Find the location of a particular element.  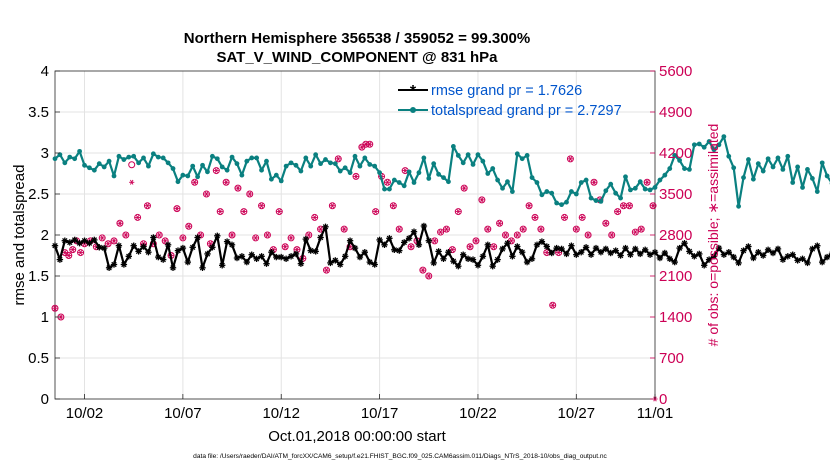

x-tick-label: 10/07 is located at coordinates (183, 413).